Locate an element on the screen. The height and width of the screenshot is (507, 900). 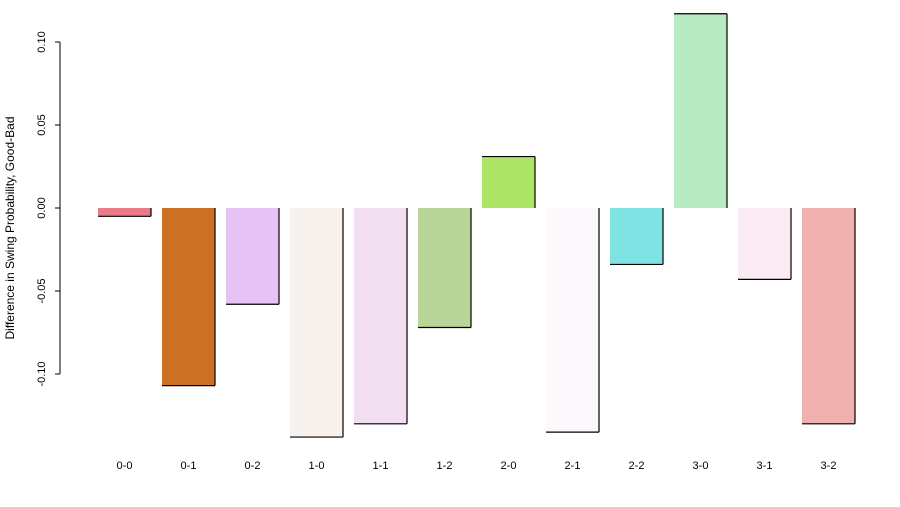
x-tick-label: 1-0 is located at coordinates (317, 466).